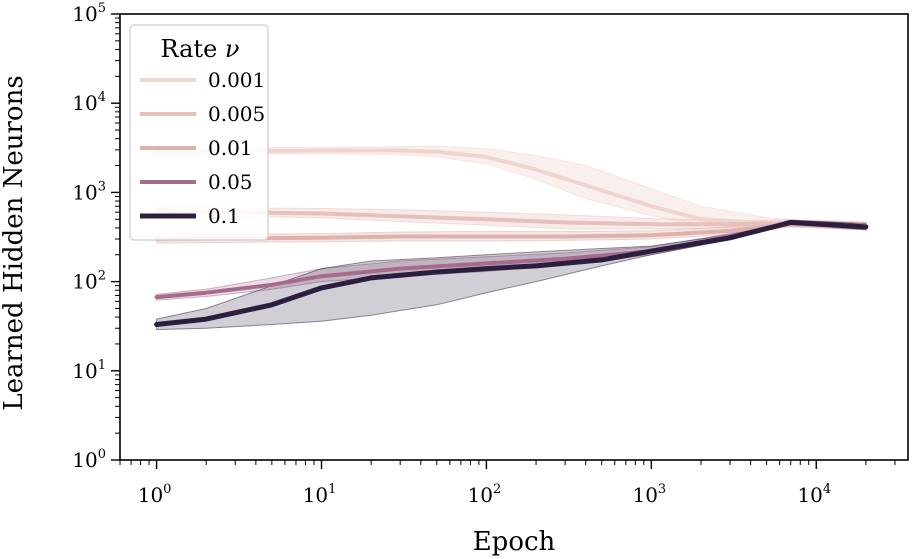  Describe the element at coordinates (236, 114) in the screenshot. I see `legend-label-1: 0.005` at that location.